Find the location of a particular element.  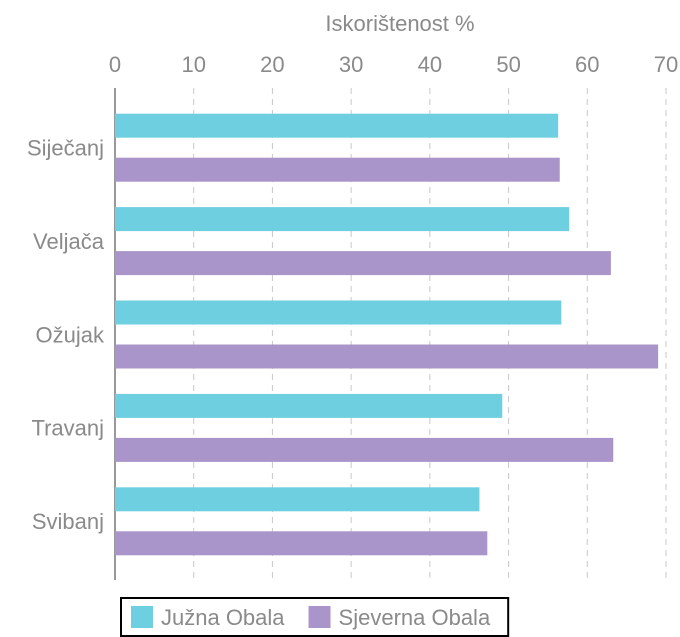

x-tick-label: 50 is located at coordinates (508, 64).